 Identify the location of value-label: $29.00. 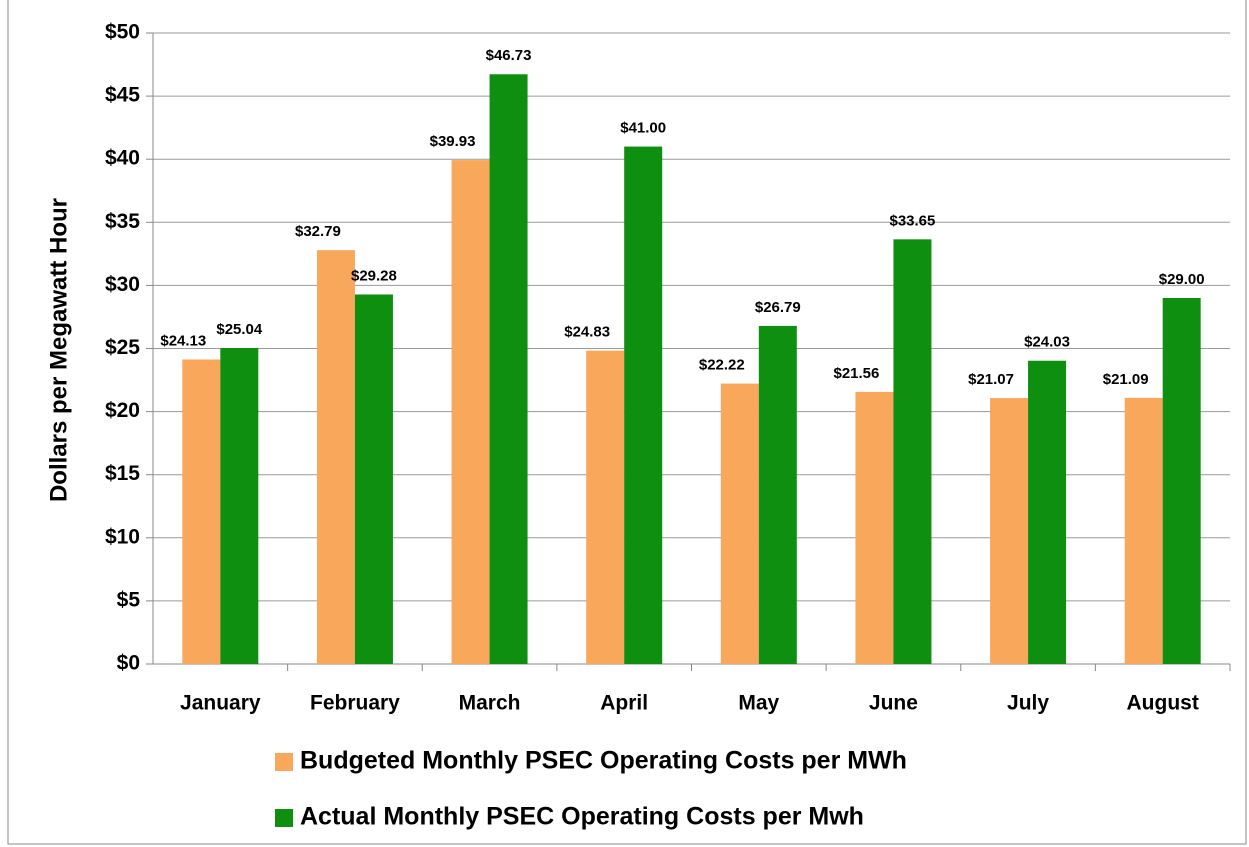
(1182, 279).